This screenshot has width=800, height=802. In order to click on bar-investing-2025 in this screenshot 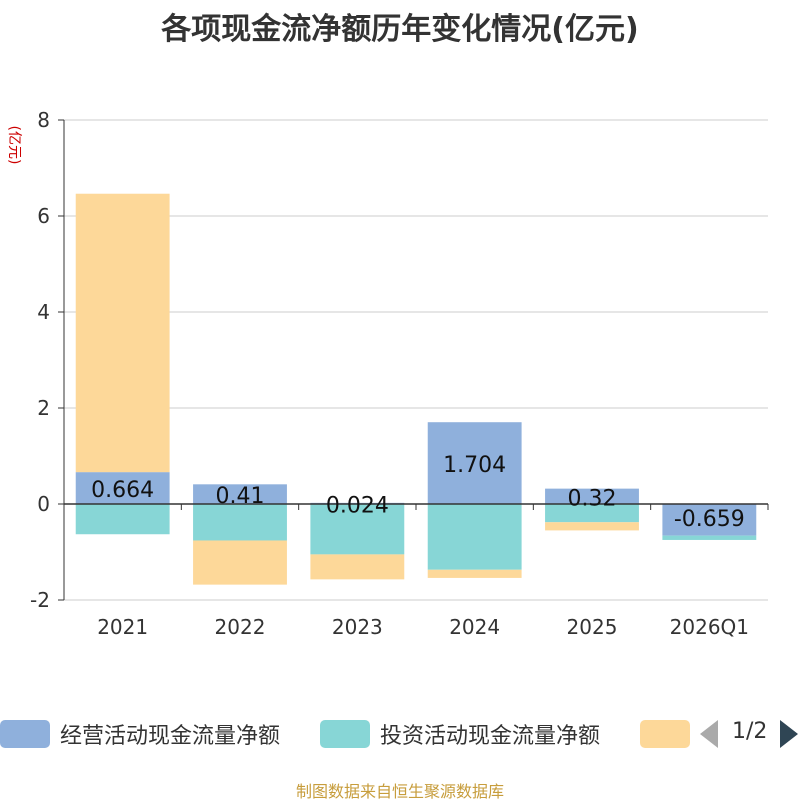, I will do `click(592, 513)`.